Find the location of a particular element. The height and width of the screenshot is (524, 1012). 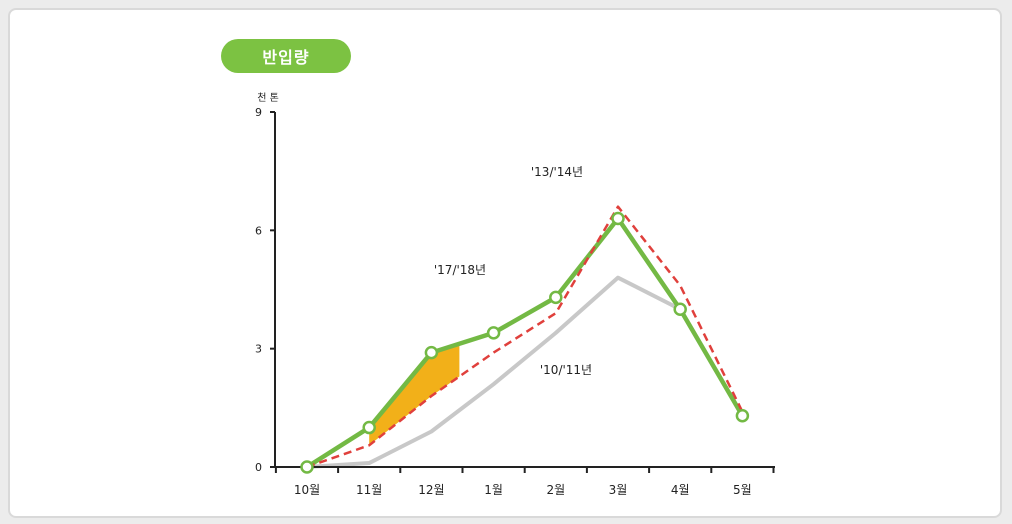

x-tick-label: 1월 is located at coordinates (493, 490).